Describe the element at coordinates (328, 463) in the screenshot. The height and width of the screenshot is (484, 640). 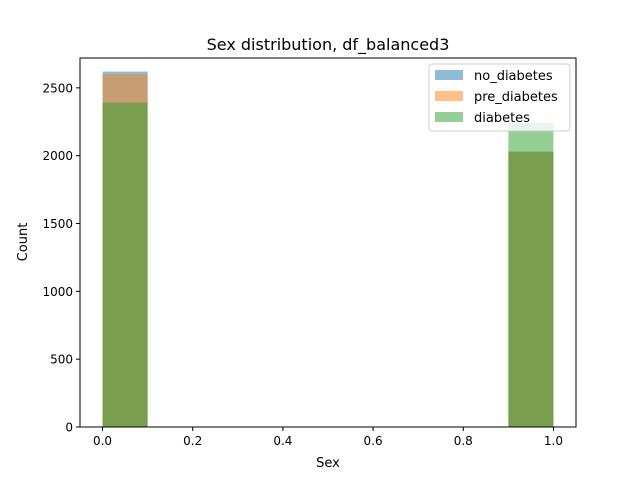
I see `x-axis-label: Sex` at that location.